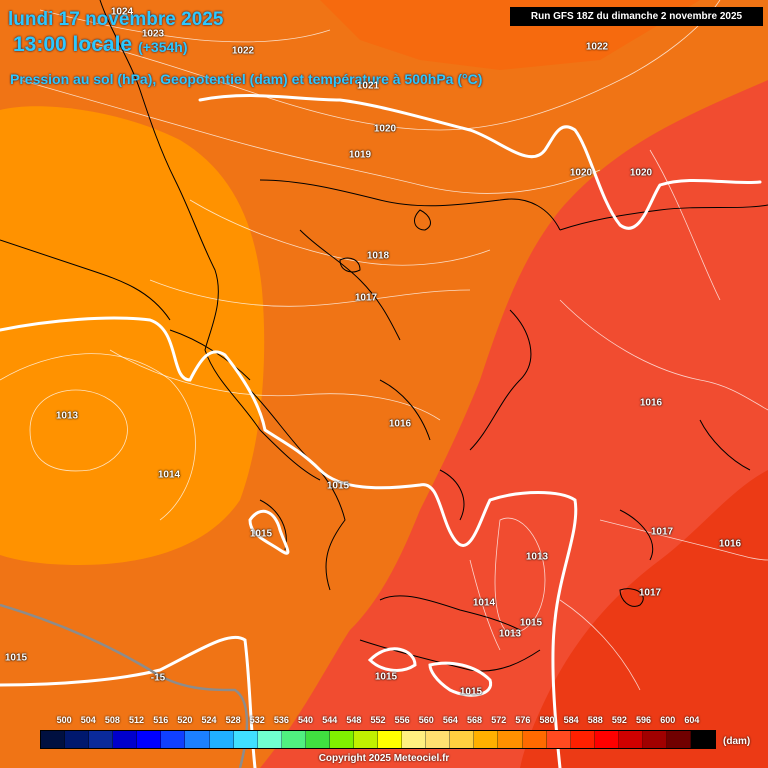  I want to click on legend-value-label: 588, so click(595, 720).